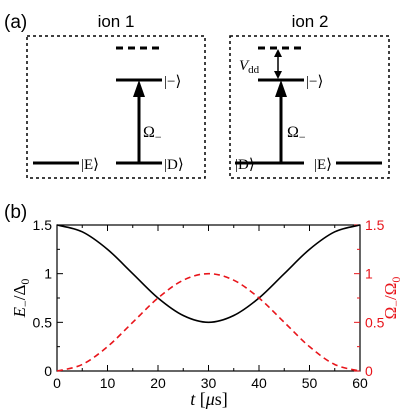 The width and height of the screenshot is (415, 416). What do you see at coordinates (108, 383) in the screenshot?
I see `x-tick-label: 10` at bounding box center [108, 383].